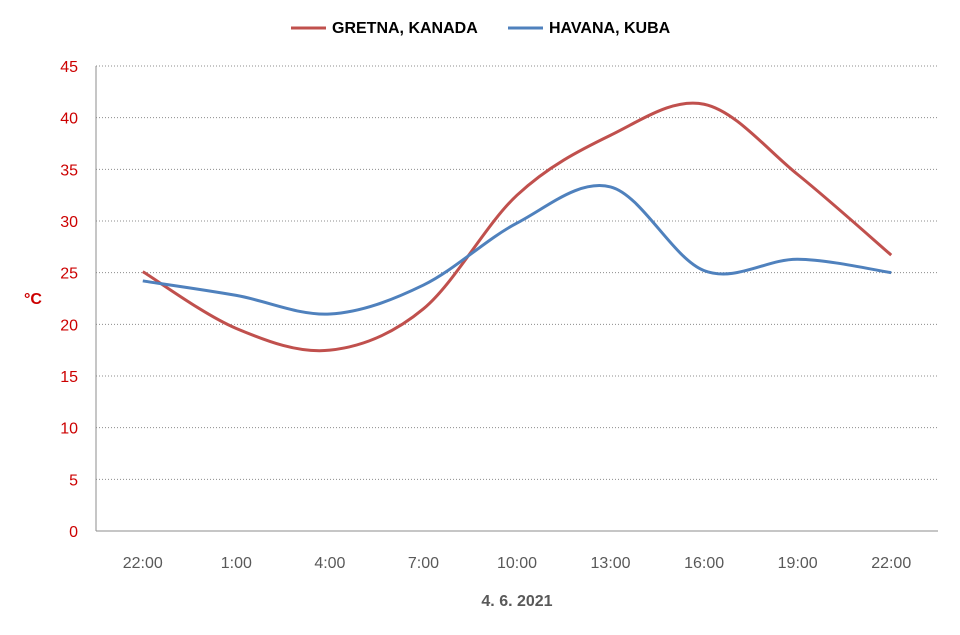 Image resolution: width=960 pixels, height=635 pixels. Describe the element at coordinates (481, 28) in the screenshot. I see `legend: GRETNA, KANADA HAVANA, KUBA` at that location.